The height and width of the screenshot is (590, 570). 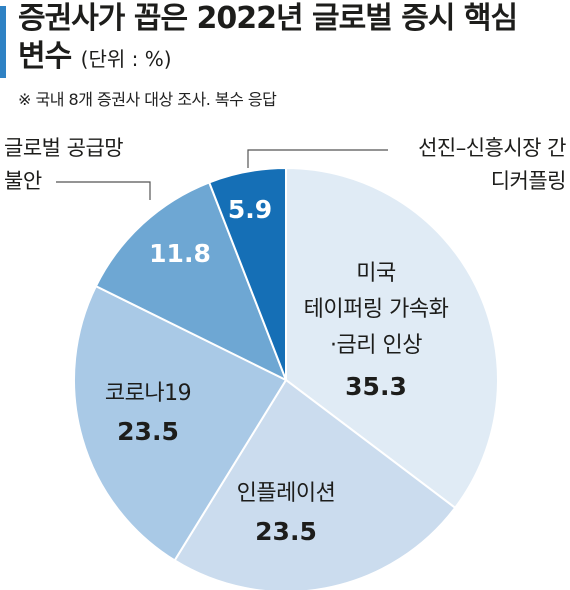 I want to click on survey-note: ※ 국내 8개 증권사 대상 조사. 복수 응답, so click(x=147, y=99).